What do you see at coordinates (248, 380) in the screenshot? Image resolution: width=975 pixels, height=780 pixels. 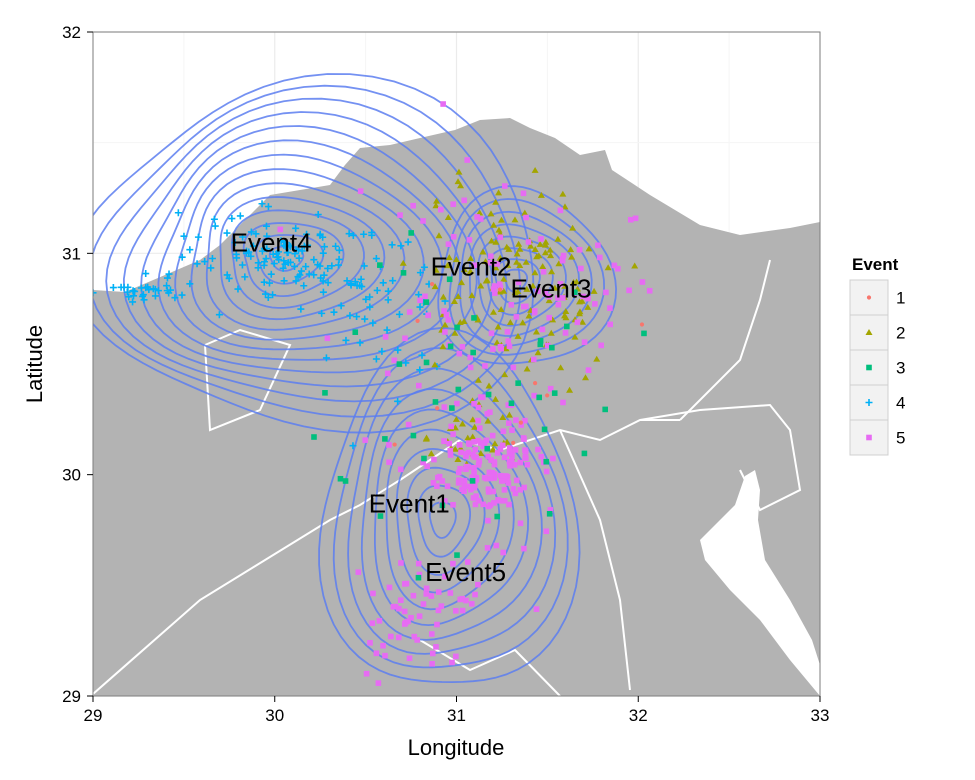 I see `border-line` at bounding box center [248, 380].